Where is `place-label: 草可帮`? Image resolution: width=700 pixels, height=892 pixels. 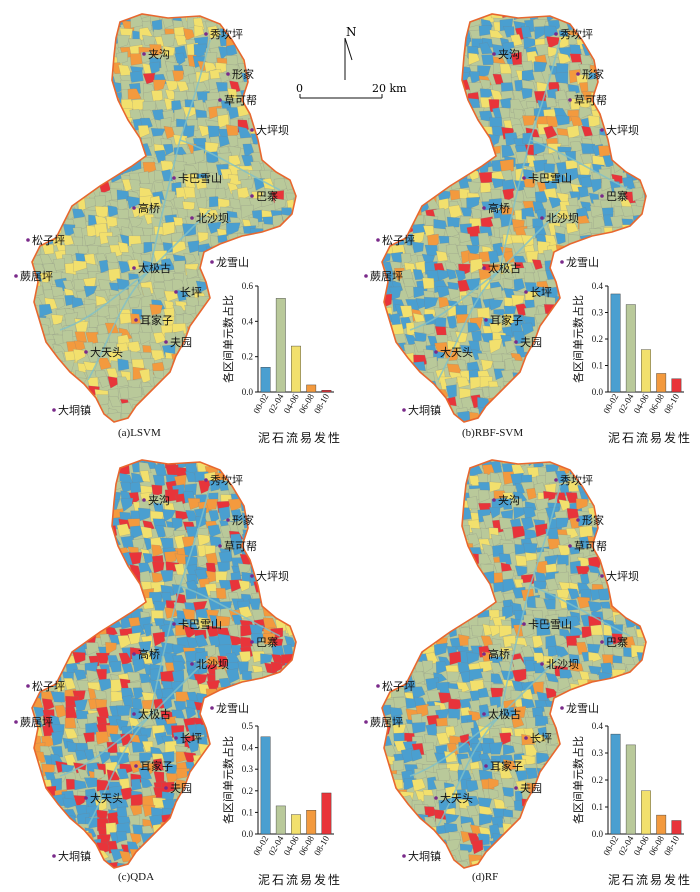 place-label: 草可帮 is located at coordinates (590, 100).